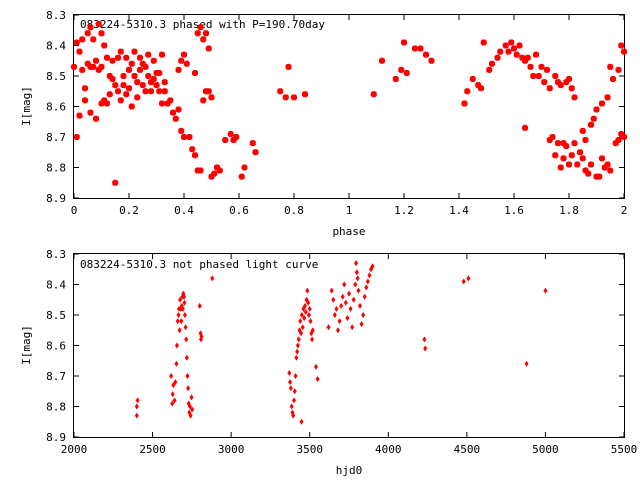 The image size is (640, 480). I want to click on y-tick-label: 8.6, so click(56, 107).